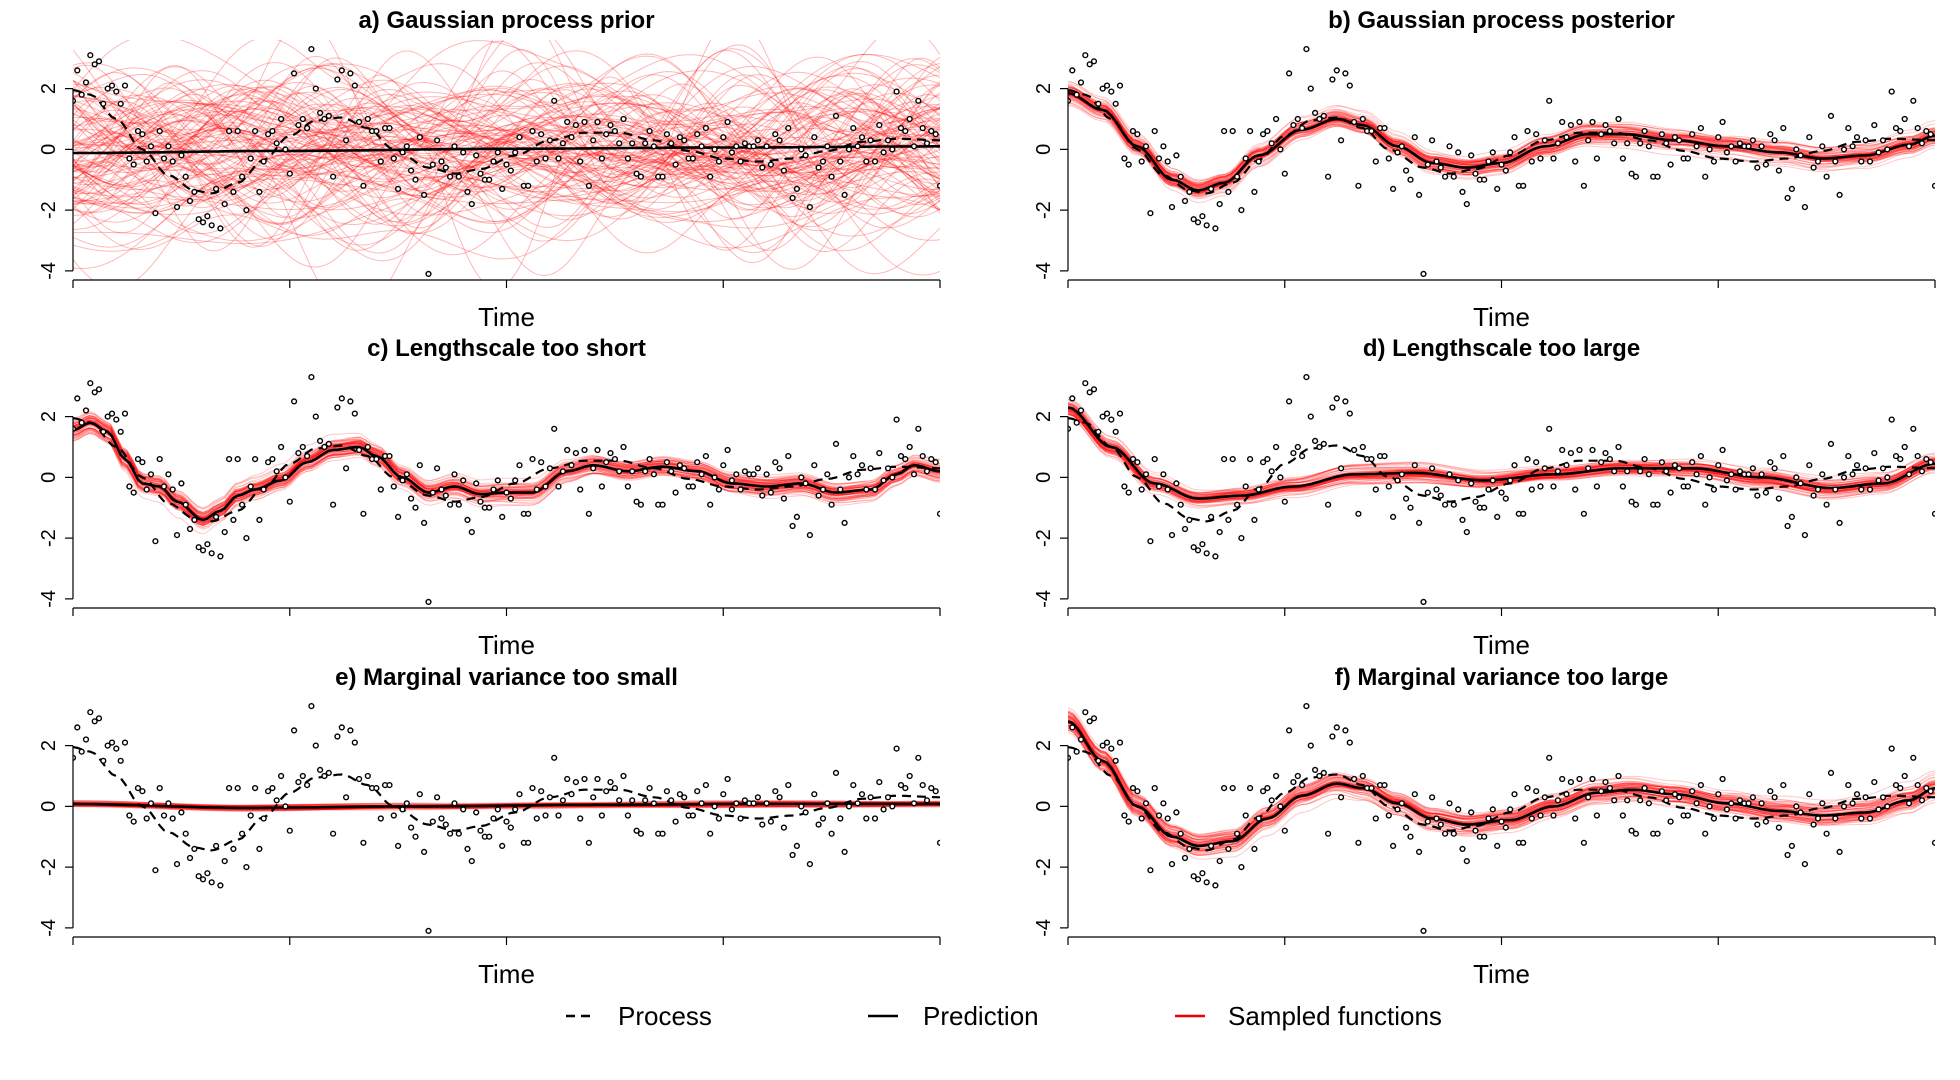 This screenshot has height=1080, width=1960. Describe the element at coordinates (506, 150) in the screenshot. I see `prediction-line` at that location.